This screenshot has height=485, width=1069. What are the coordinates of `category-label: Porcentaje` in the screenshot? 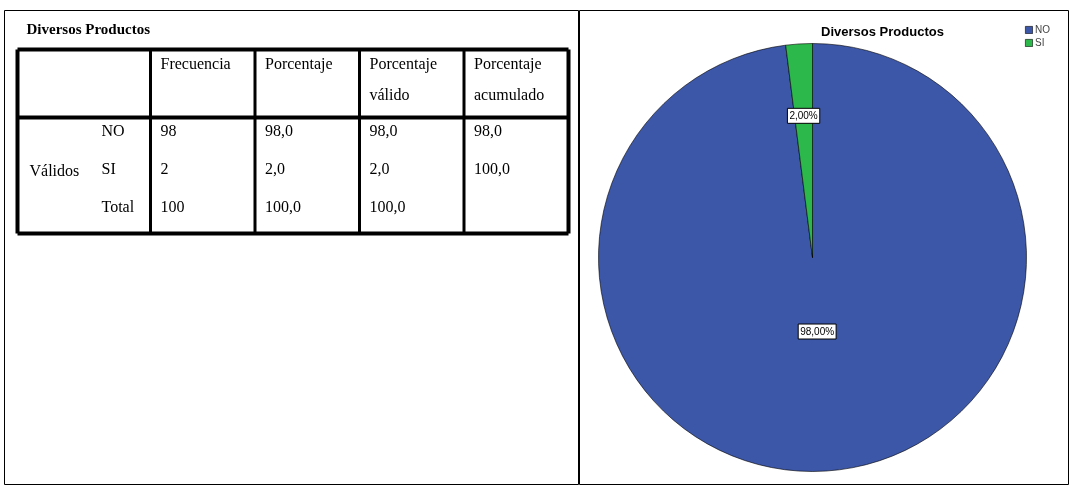 It's located at (299, 63).